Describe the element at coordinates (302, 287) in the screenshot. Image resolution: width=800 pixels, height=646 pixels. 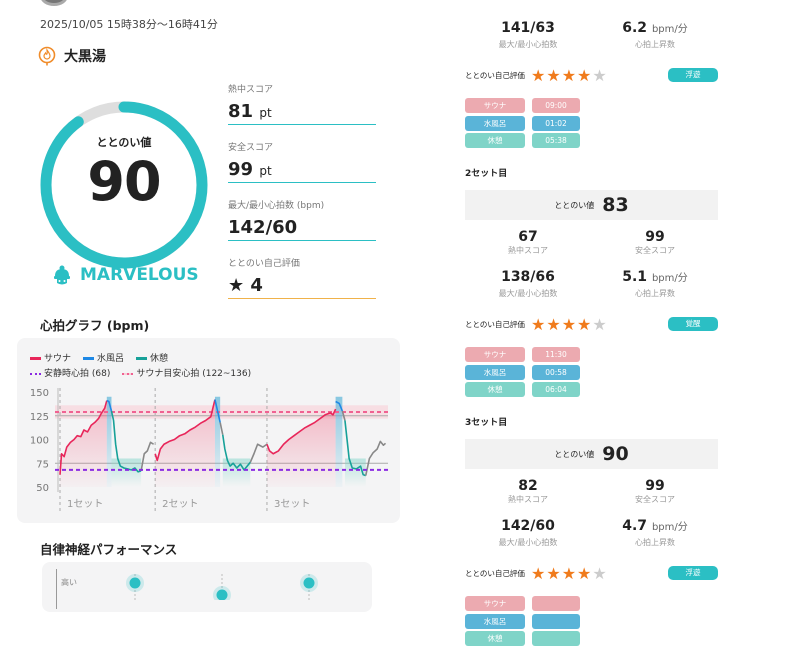
I see `stat-value: ★ 4` at that location.